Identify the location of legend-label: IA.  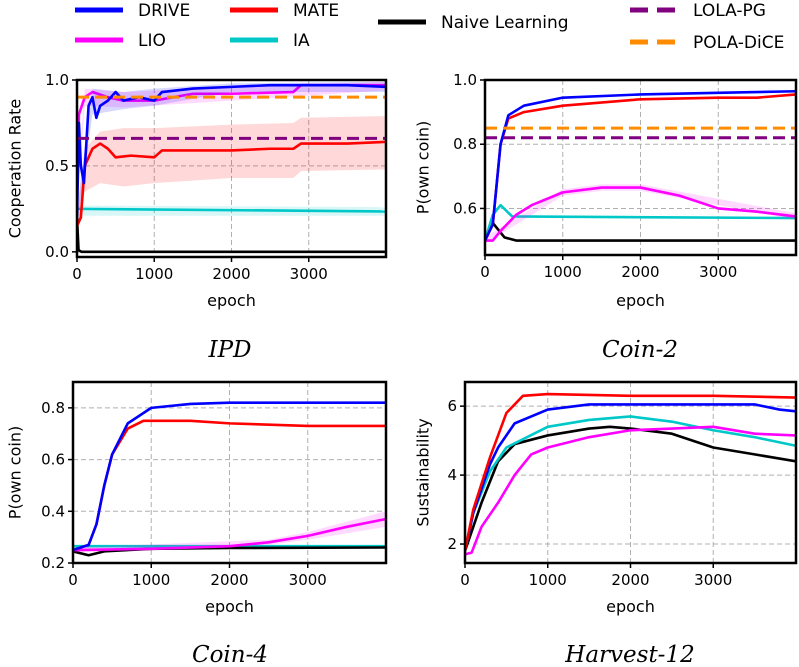
(301, 41).